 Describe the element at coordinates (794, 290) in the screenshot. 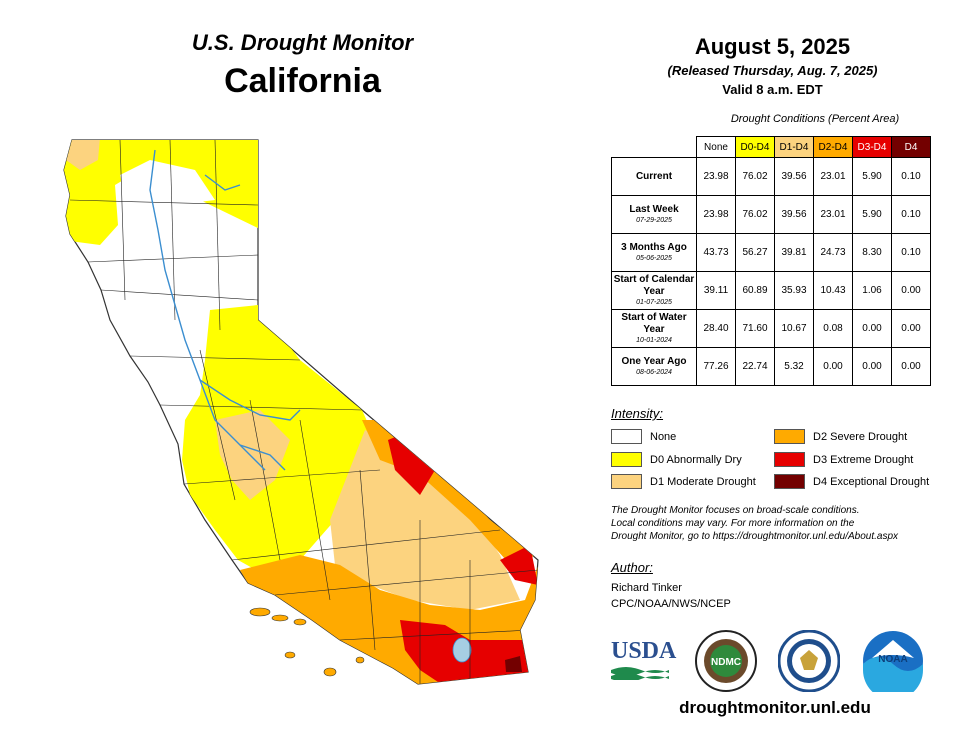

I see `table-cell: 35.93` at that location.